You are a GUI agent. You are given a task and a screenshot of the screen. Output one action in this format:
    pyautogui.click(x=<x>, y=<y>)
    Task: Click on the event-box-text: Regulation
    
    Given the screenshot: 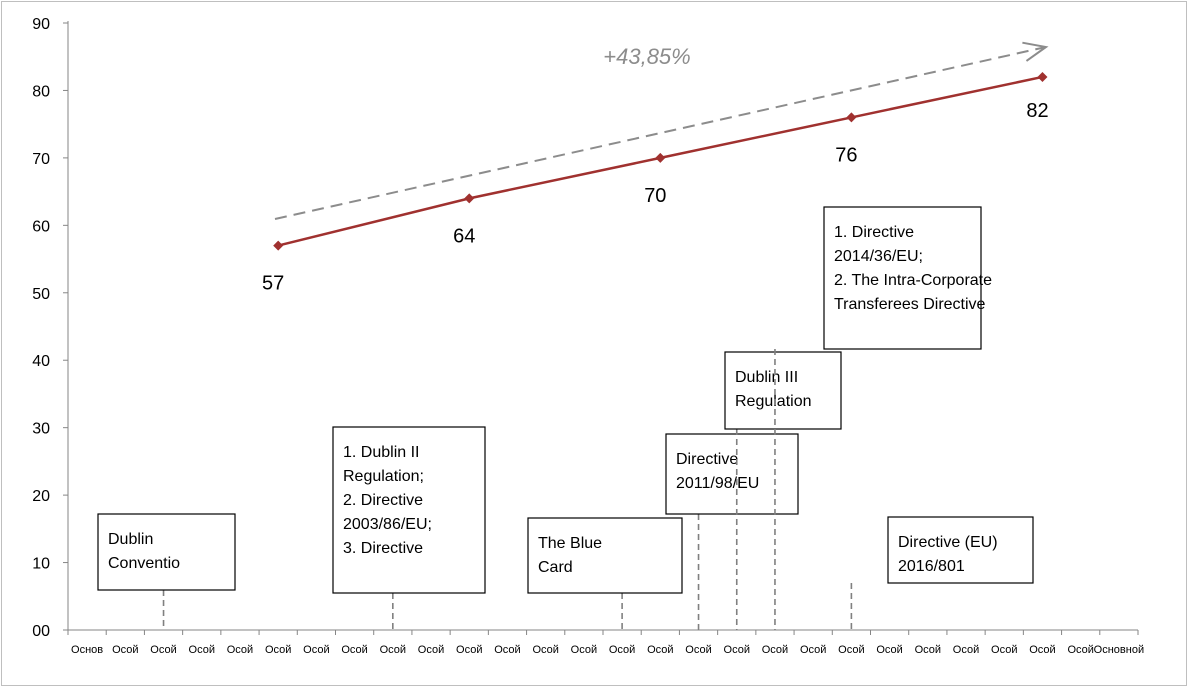 What is the action you would take?
    pyautogui.click(x=773, y=401)
    